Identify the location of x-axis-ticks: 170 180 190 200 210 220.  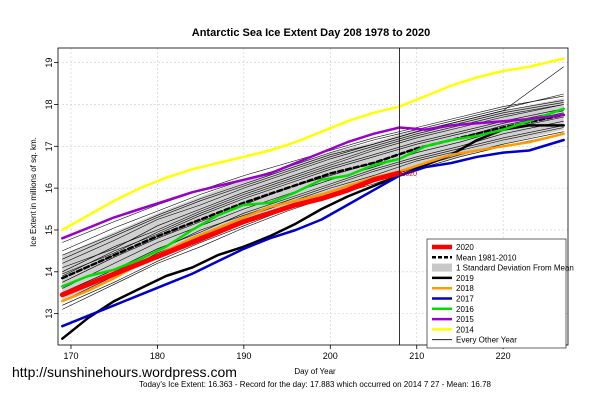
(287, 353).